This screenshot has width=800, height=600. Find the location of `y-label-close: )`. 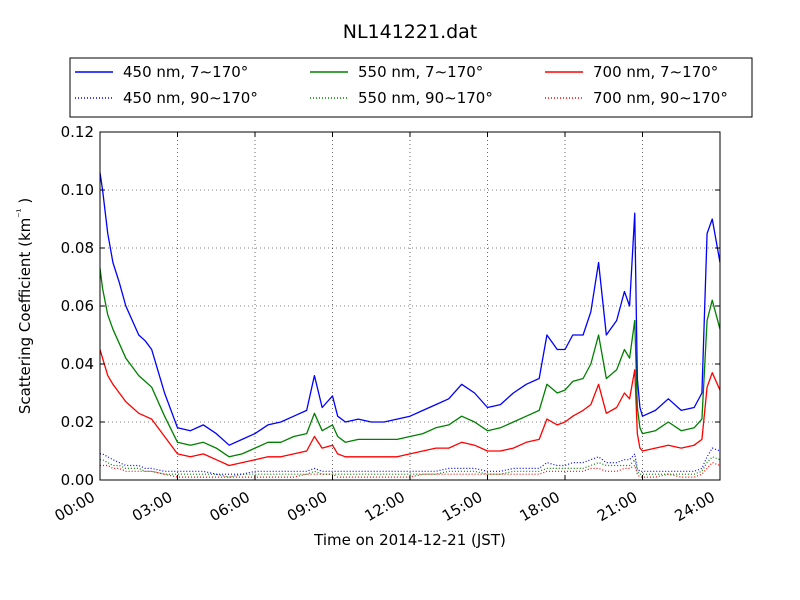

y-label-close: ) is located at coordinates (25, 203).